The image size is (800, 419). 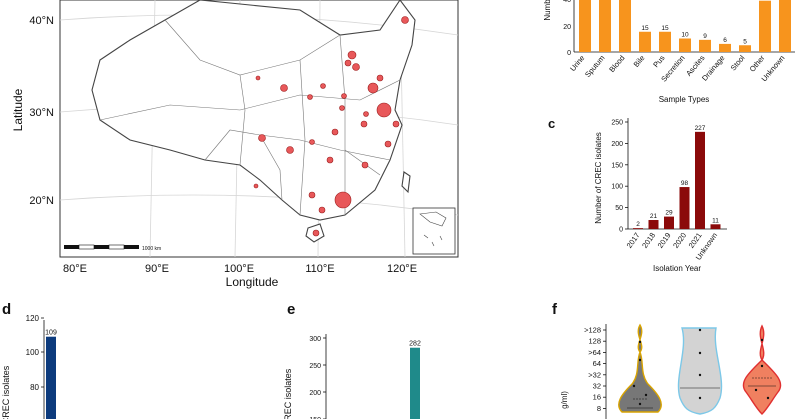 What do you see at coordinates (654, 216) in the screenshot?
I see `bar-value-label: 21` at bounding box center [654, 216].